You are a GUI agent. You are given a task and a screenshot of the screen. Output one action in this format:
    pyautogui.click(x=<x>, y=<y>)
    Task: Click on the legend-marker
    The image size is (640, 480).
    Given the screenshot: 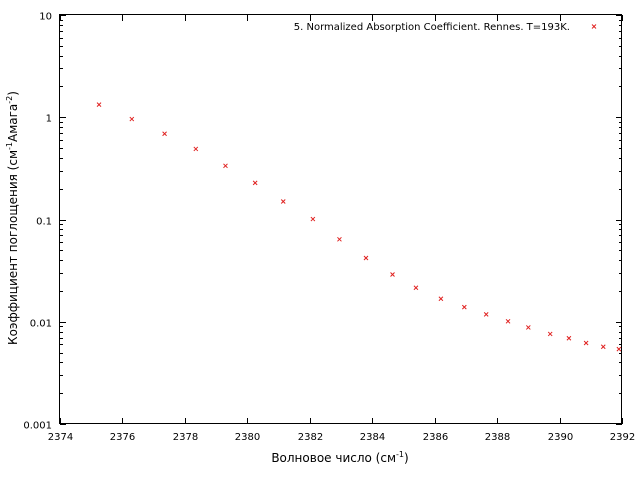 What is the action you would take?
    pyautogui.click(x=594, y=26)
    